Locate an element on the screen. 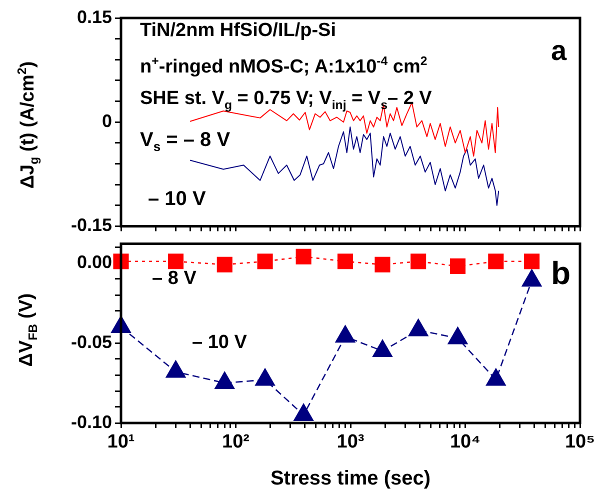 The width and height of the screenshot is (611, 495). annotation: n$^{+}$-ringed nMOS-C; A:1x10$^{-4}$ cm$^{2}$ is located at coordinates (284, 66).